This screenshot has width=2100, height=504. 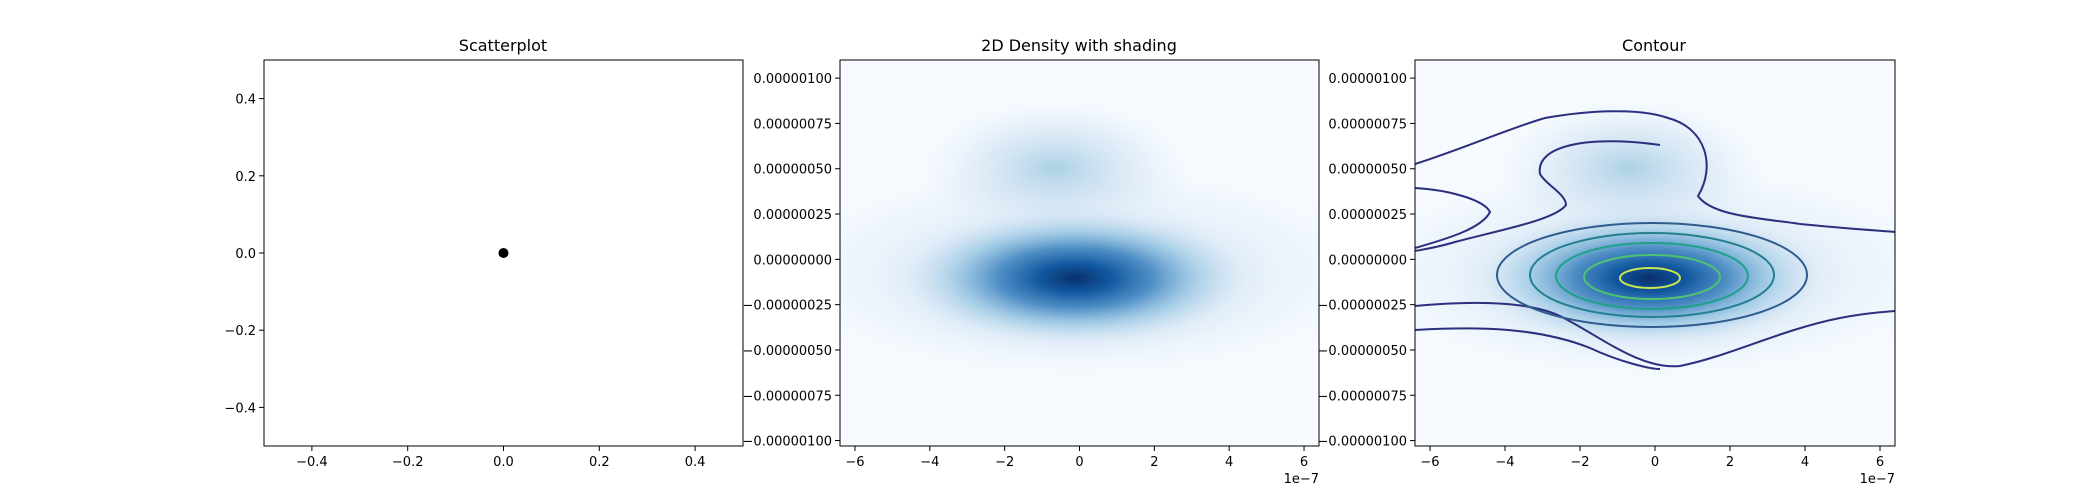 I want to click on contour-x-tick-label: −6, so click(x=1429, y=462).